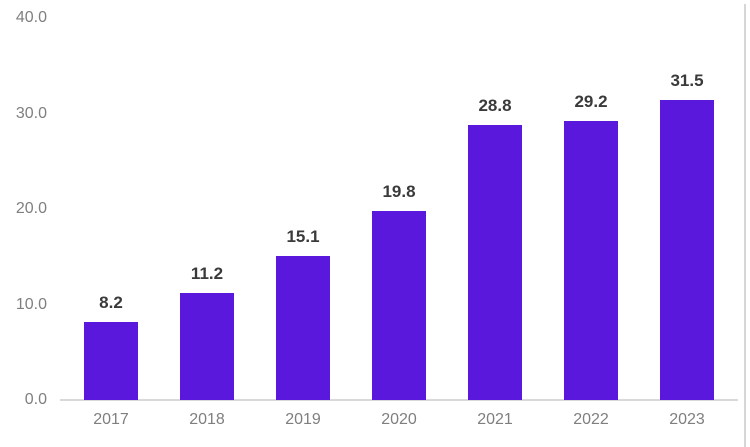 The height and width of the screenshot is (447, 750). What do you see at coordinates (399, 192) in the screenshot?
I see `bar-value-label: 19.8` at bounding box center [399, 192].